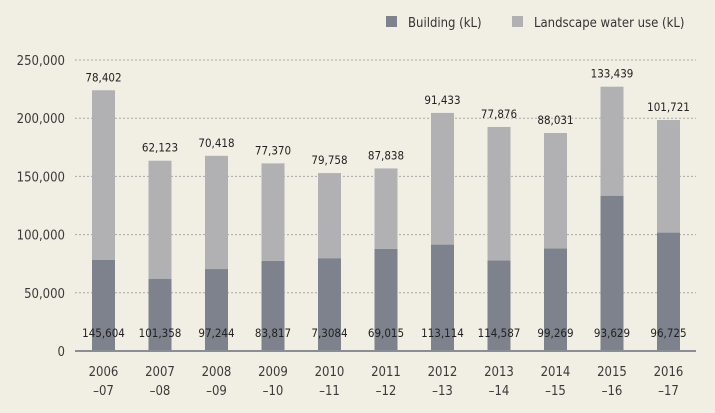 The image size is (715, 413). Describe the element at coordinates (442, 100) in the screenshot. I see `data-label-building: 91,433` at that location.